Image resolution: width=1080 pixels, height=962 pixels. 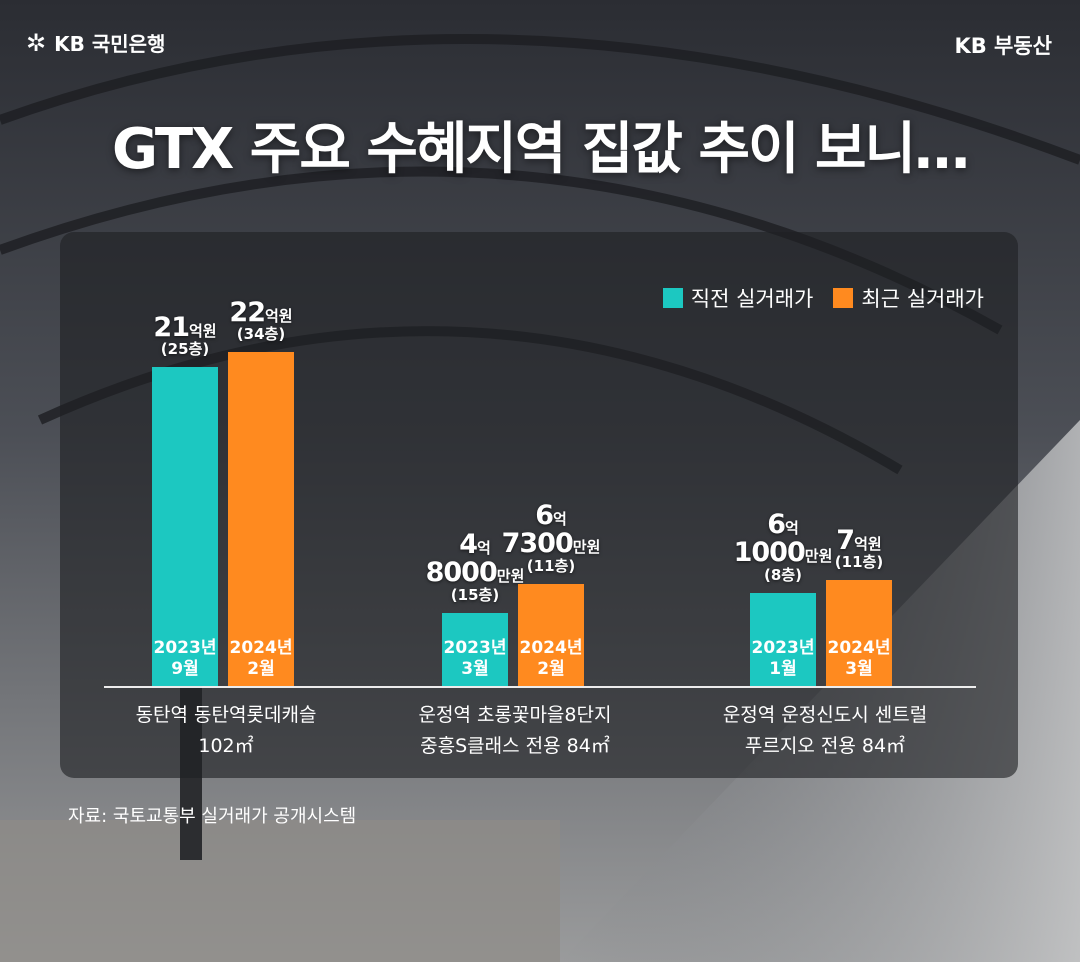 I want to click on source-note: 자료: 국토교통부 실거래가 공개시스템, so click(x=212, y=816).